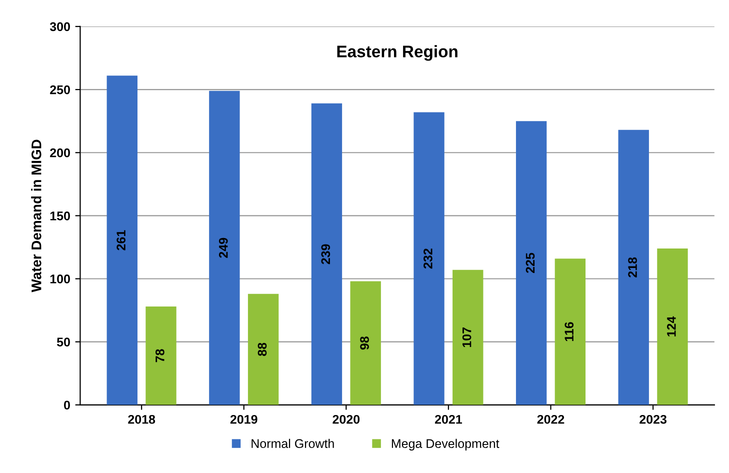 The width and height of the screenshot is (729, 473). I want to click on y-tick-label: 150, so click(60, 215).